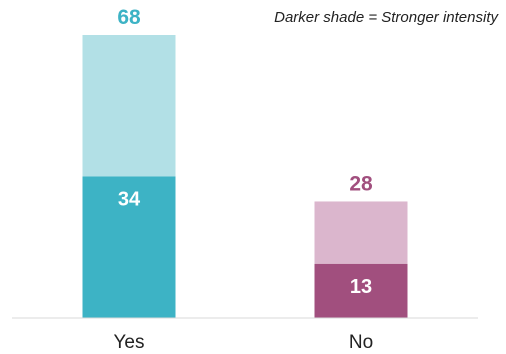  I want to click on strong-label-yes: 34, so click(129, 200).